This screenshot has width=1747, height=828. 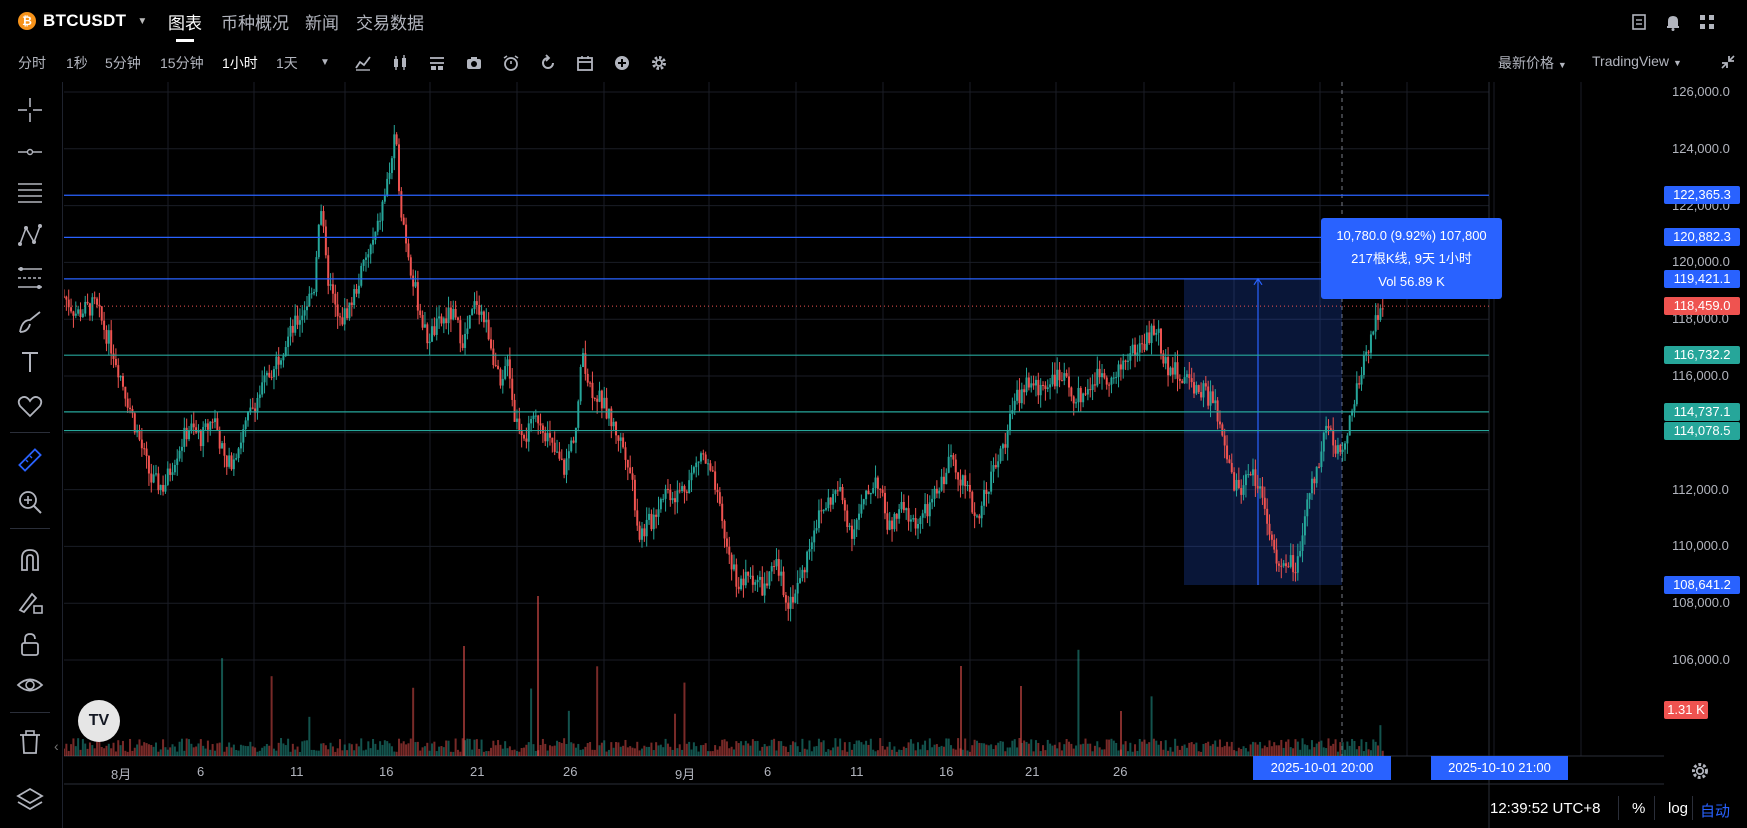 I want to click on brush-icon, so click(x=30, y=322).